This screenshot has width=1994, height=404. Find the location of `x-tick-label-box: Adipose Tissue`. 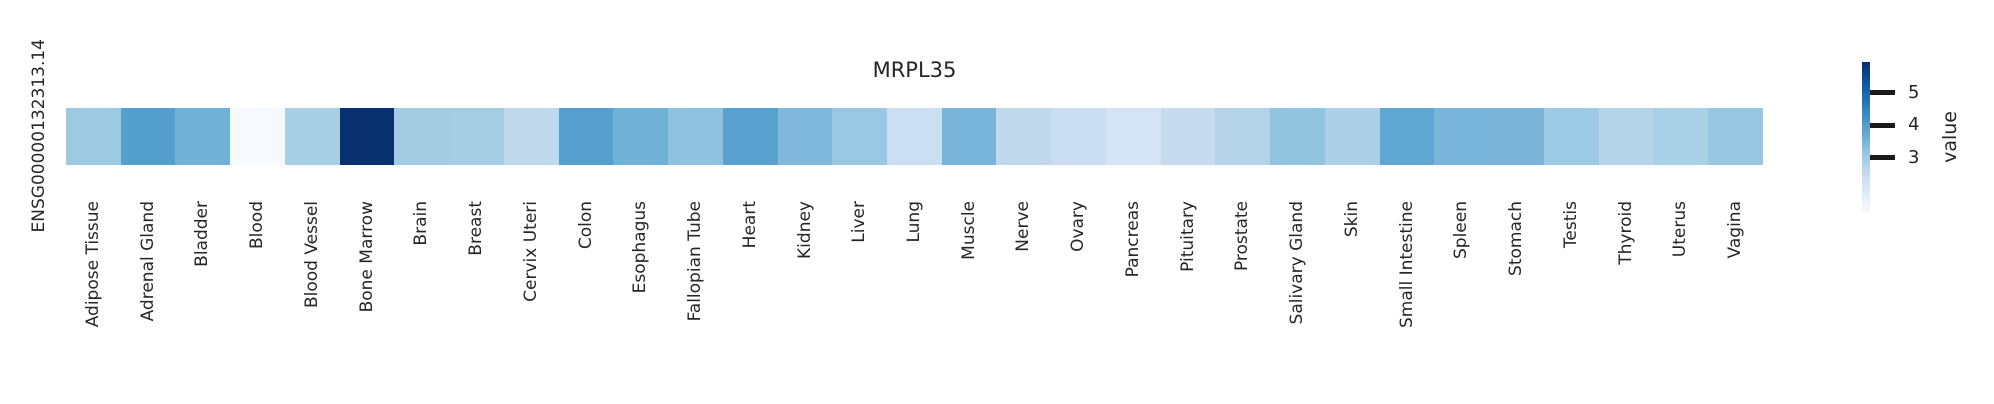

x-tick-label-box: Adipose Tissue is located at coordinates (93, 264).